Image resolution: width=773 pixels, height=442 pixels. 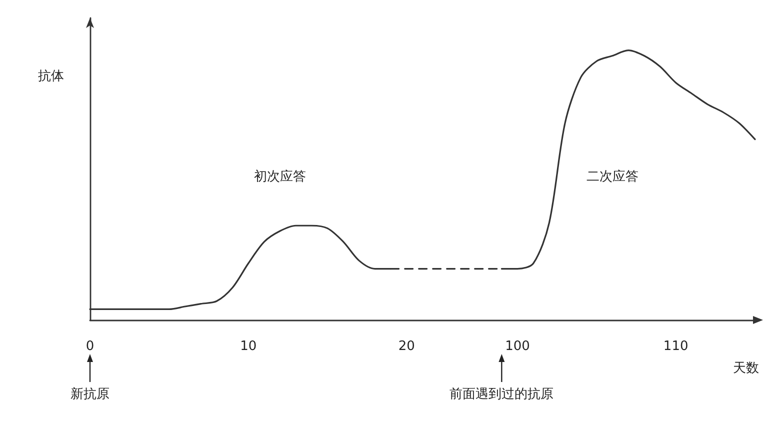 What do you see at coordinates (746, 368) in the screenshot?
I see `x-axis-title: 天数` at bounding box center [746, 368].